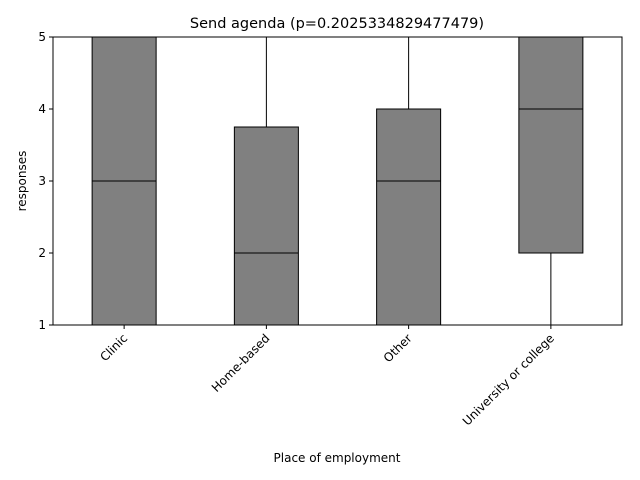  I want to click on y-tick-label: 1, so click(42, 325).